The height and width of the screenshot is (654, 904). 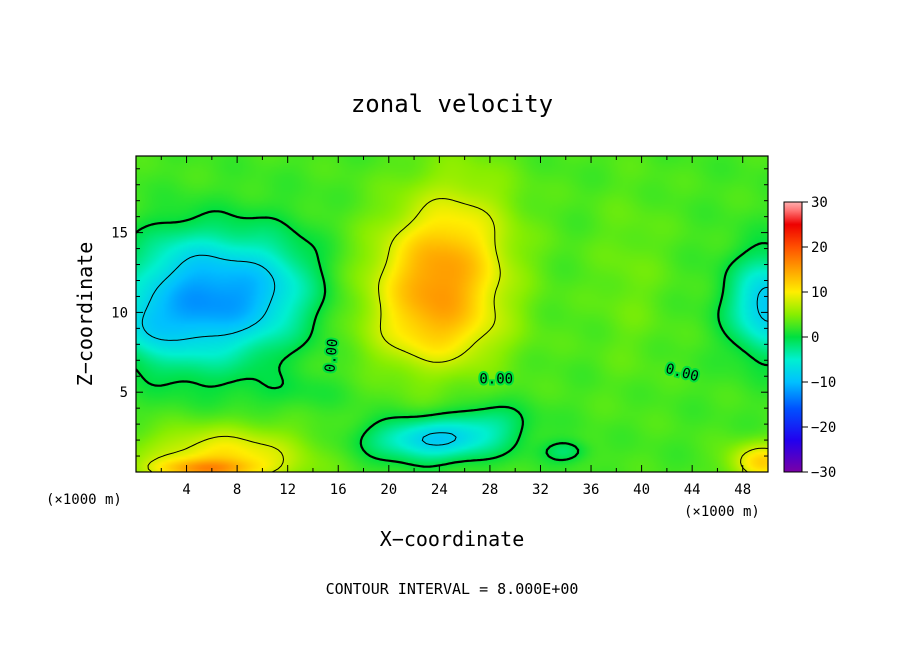 What do you see at coordinates (452, 539) in the screenshot?
I see `x-axis-label: X−coordinate` at bounding box center [452, 539].